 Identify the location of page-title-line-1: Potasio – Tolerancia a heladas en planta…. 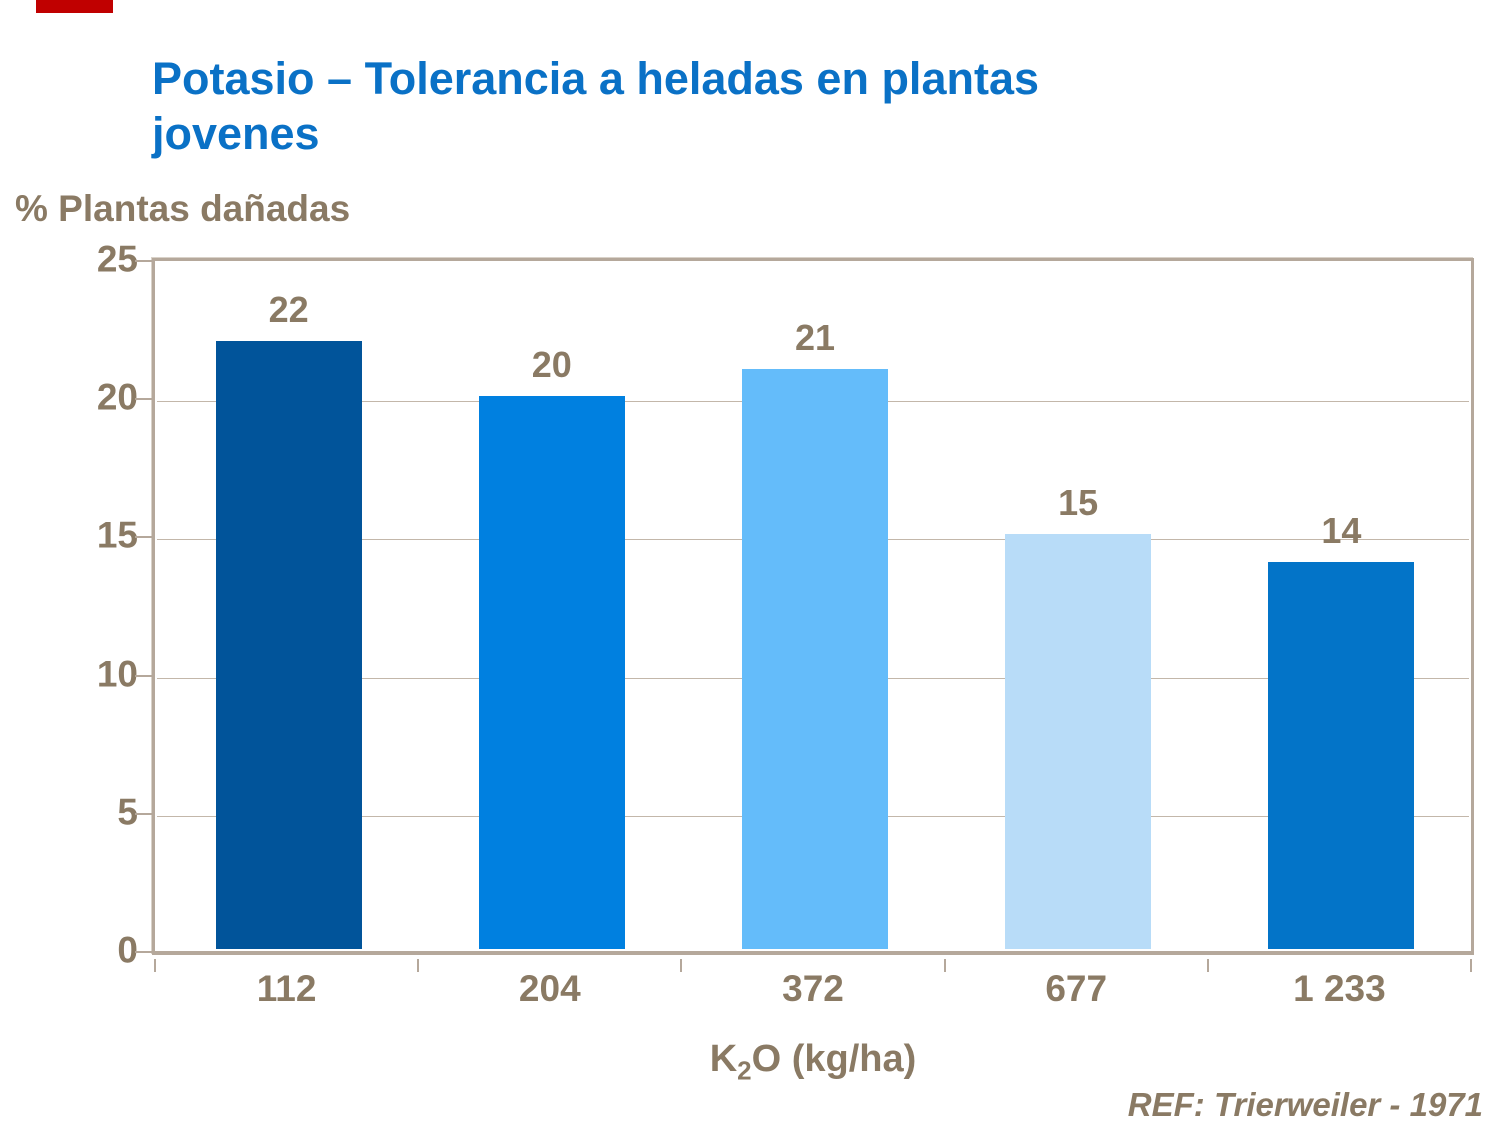
(595, 78).